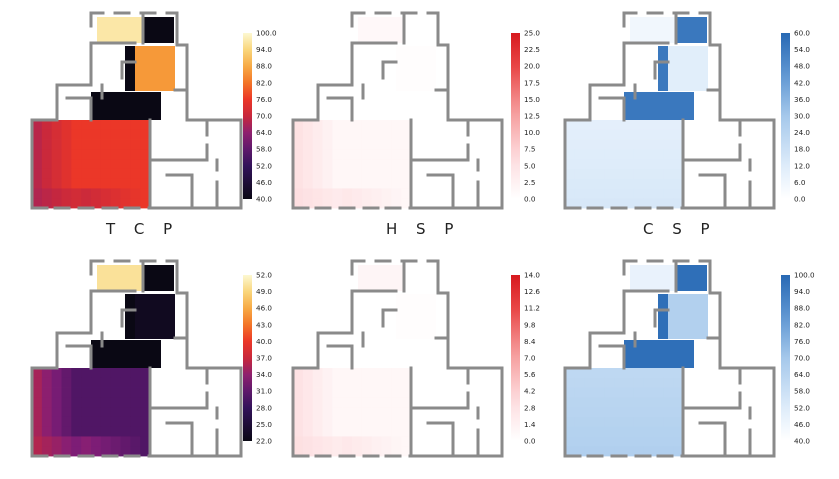 The width and height of the screenshot is (839, 479). Describe the element at coordinates (653, 30) in the screenshot. I see `heat-zone-room_a` at that location.